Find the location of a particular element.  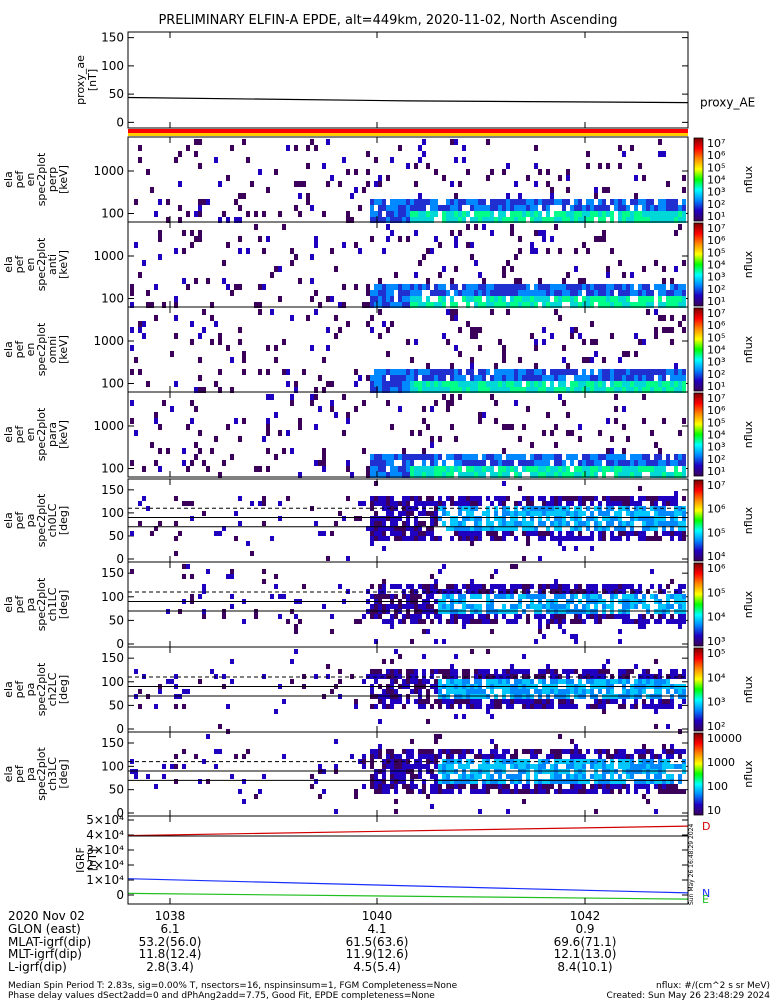

panel-ylabel-line: [deg] is located at coordinates (63, 520).